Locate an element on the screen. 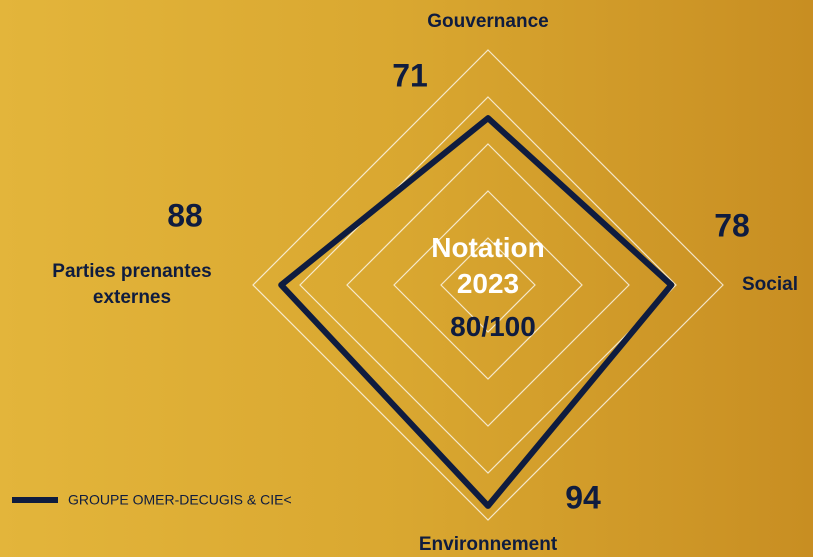 This screenshot has width=813, height=558. center-label: Notation 2023 is located at coordinates (488, 265).